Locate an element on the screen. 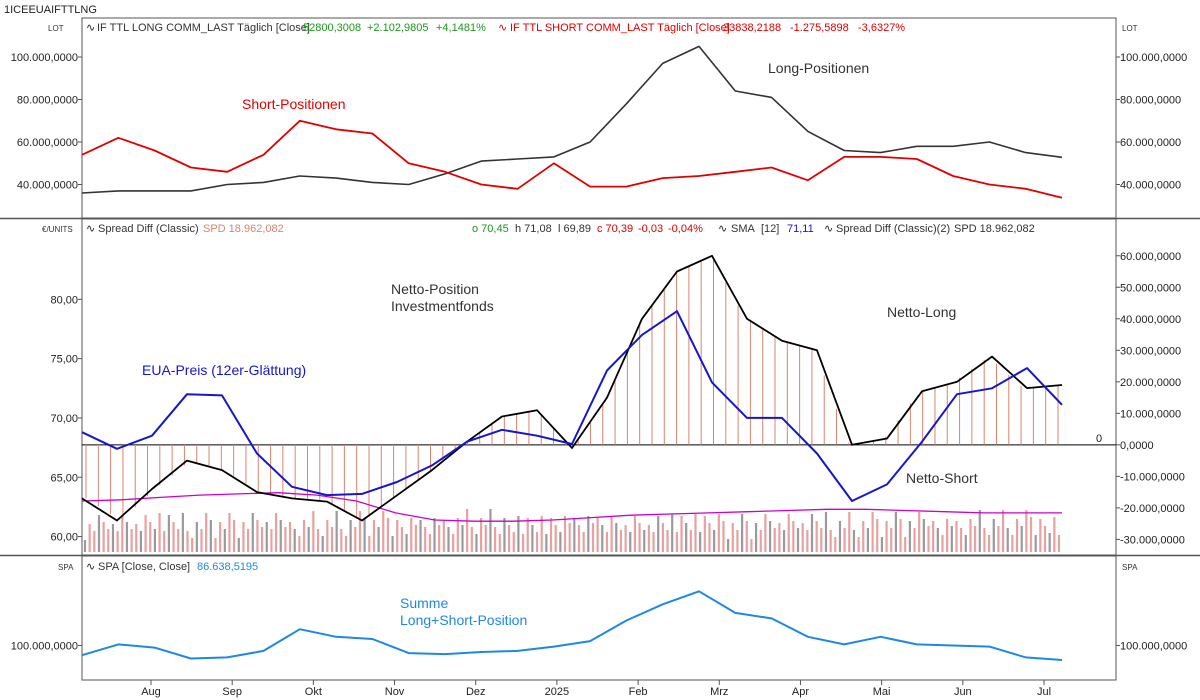  spread2-legend-label: Spread Diff (Classic)(2) is located at coordinates (893, 229).